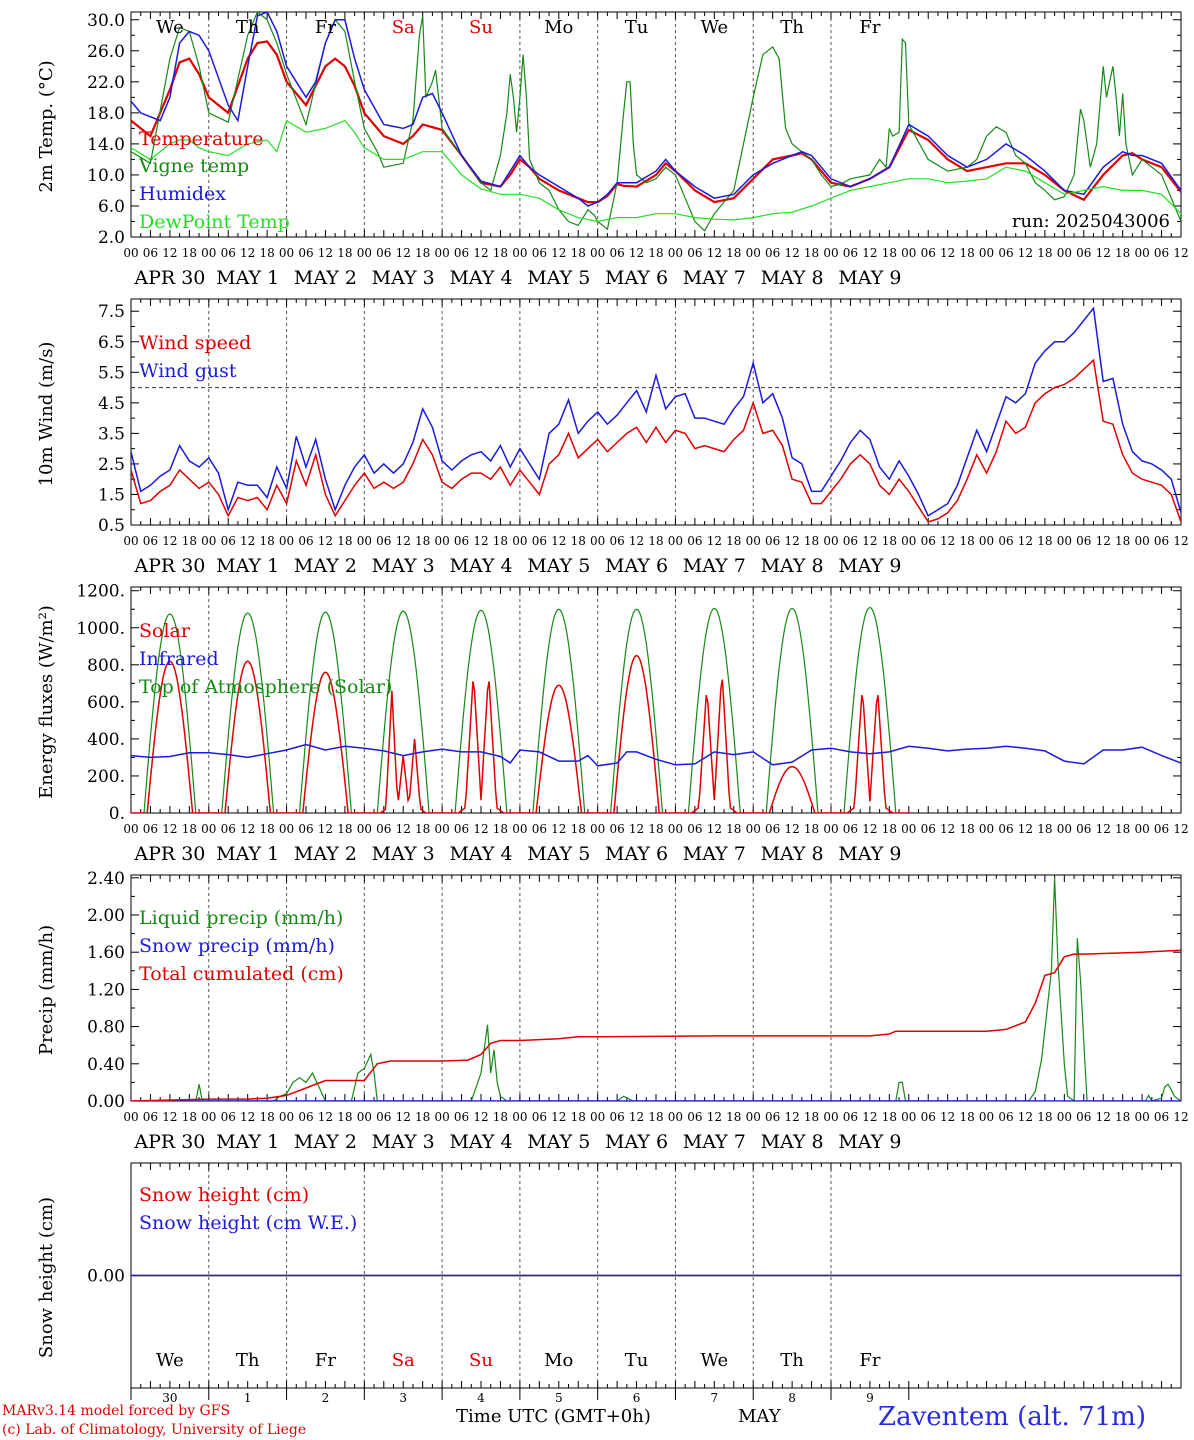 The image size is (1194, 1440). What do you see at coordinates (241, 974) in the screenshot?
I see `legend-entry: Total cumulated (cm)` at bounding box center [241, 974].